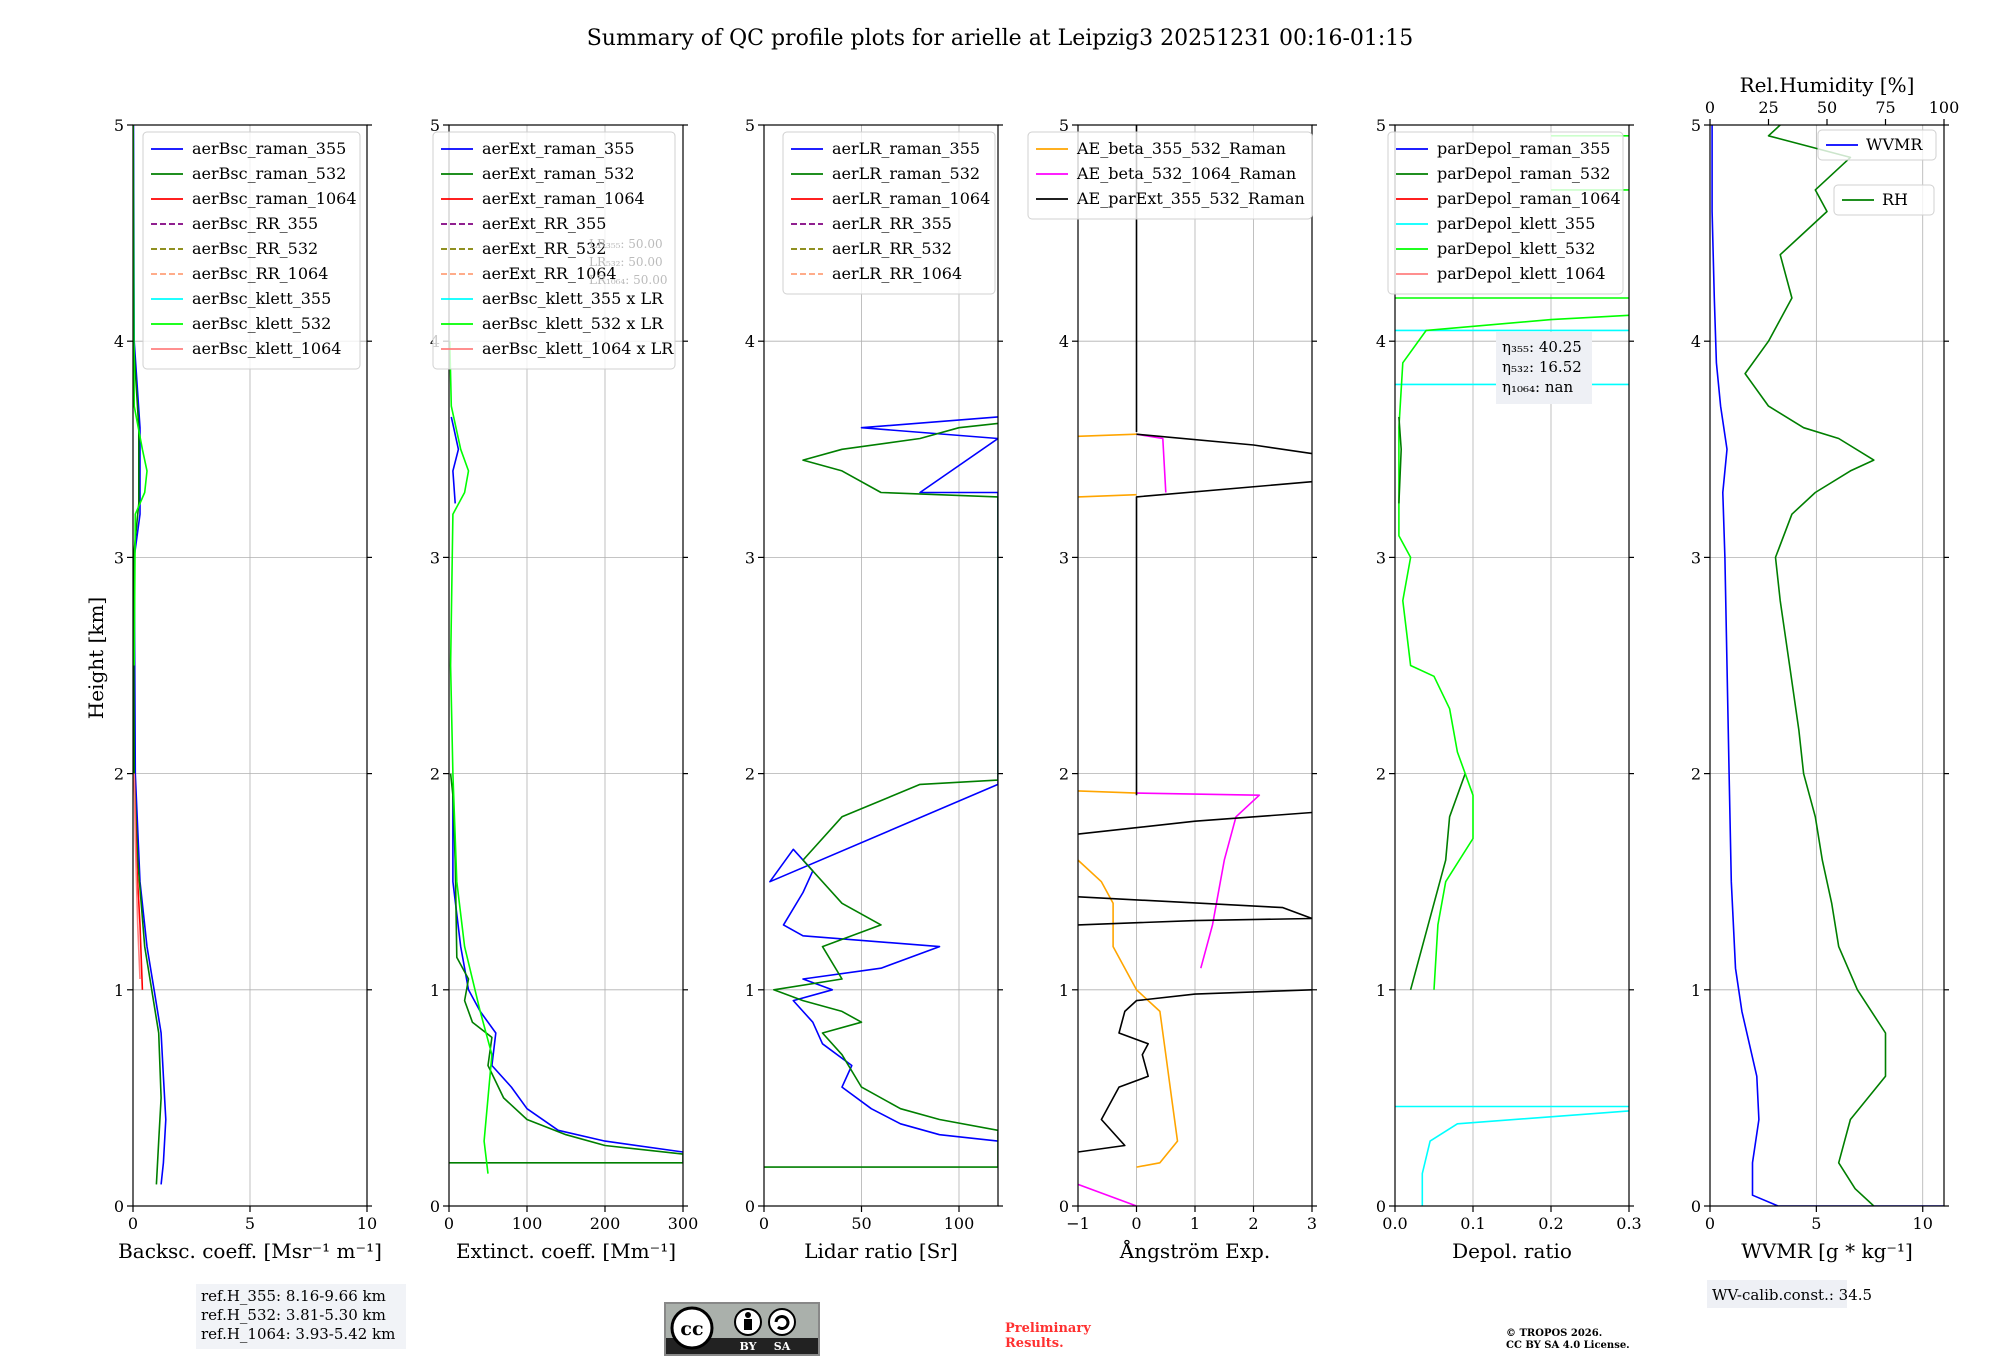 The image size is (2000, 1360). What do you see at coordinates (1550, 1223) in the screenshot?
I see `x-tick-label: 0.2` at bounding box center [1550, 1223].